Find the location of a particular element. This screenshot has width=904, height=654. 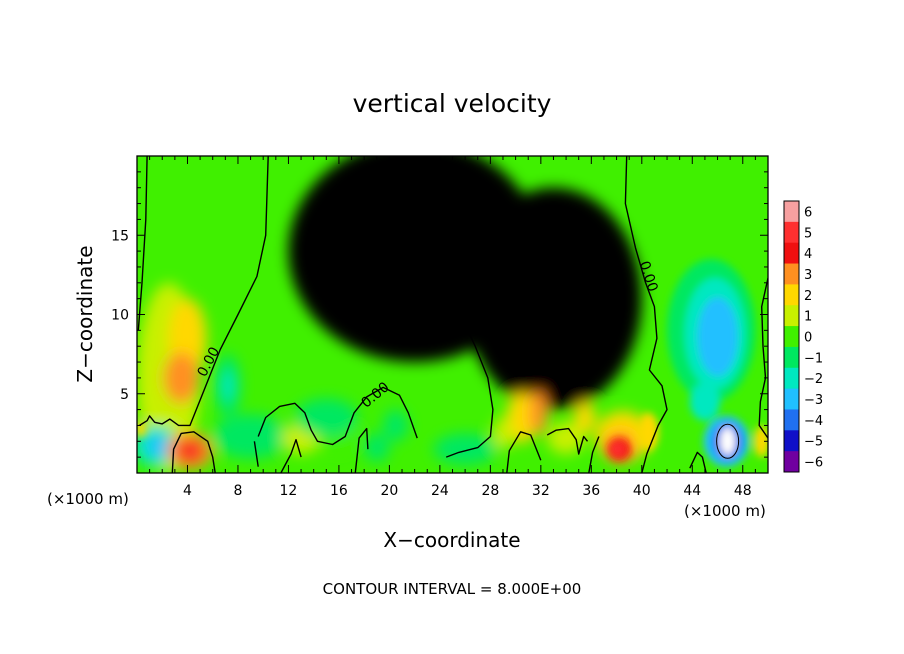

y-tick-label: 15 is located at coordinates (120, 236).